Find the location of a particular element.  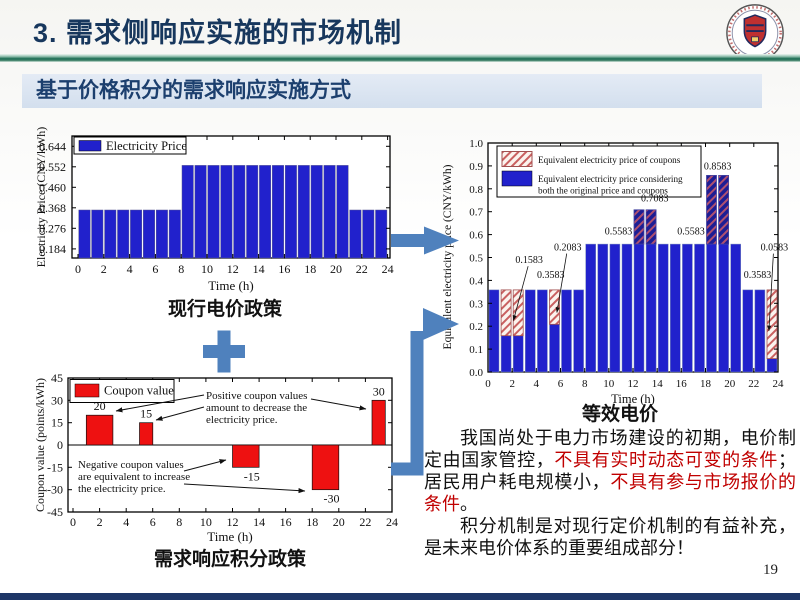

svg-text: 0.1 is located at coordinates (476, 350).